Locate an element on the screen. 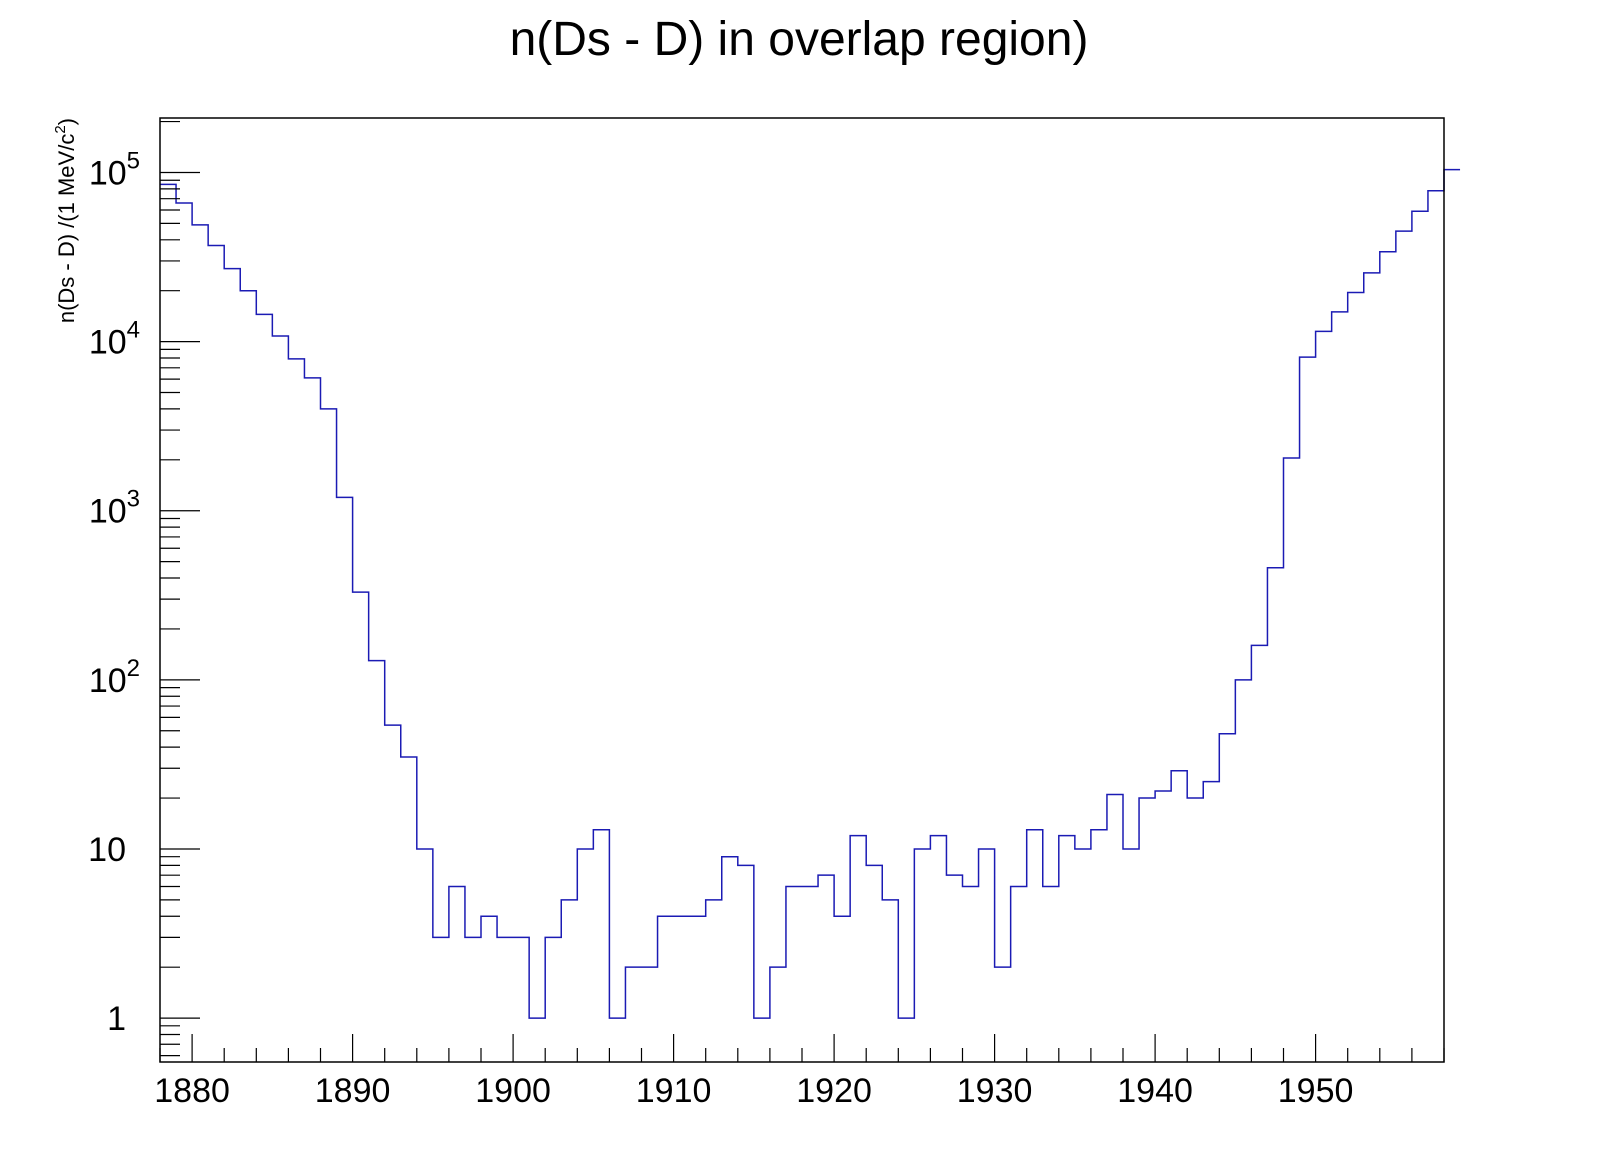 The image size is (1598, 1176). y-tick-label: 10⁵ is located at coordinates (114, 169).